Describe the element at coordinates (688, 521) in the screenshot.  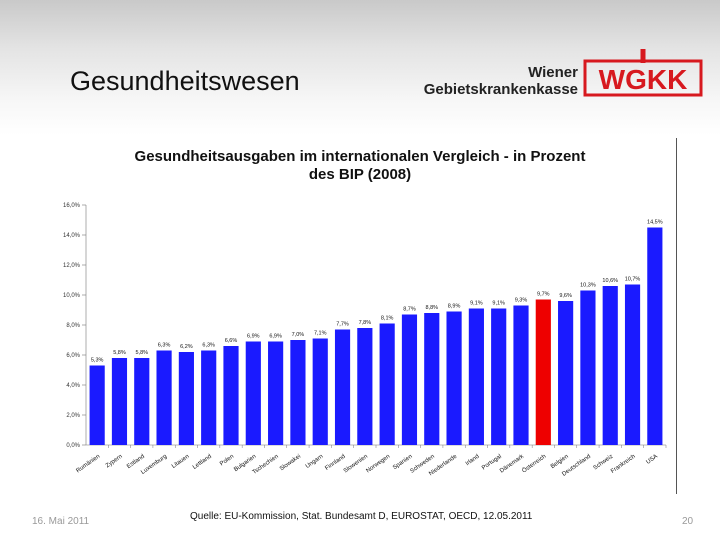
I see `page-number: 20` at that location.